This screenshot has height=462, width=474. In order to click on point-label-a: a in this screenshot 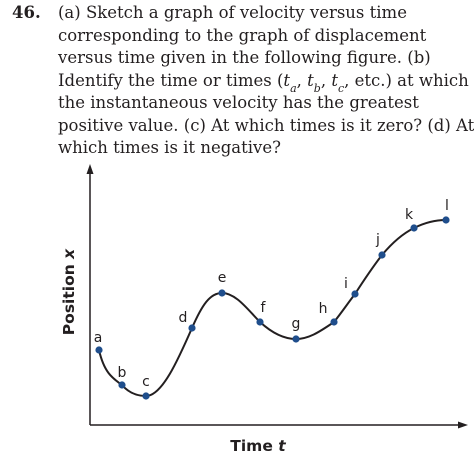, I will do `click(98, 338)`.